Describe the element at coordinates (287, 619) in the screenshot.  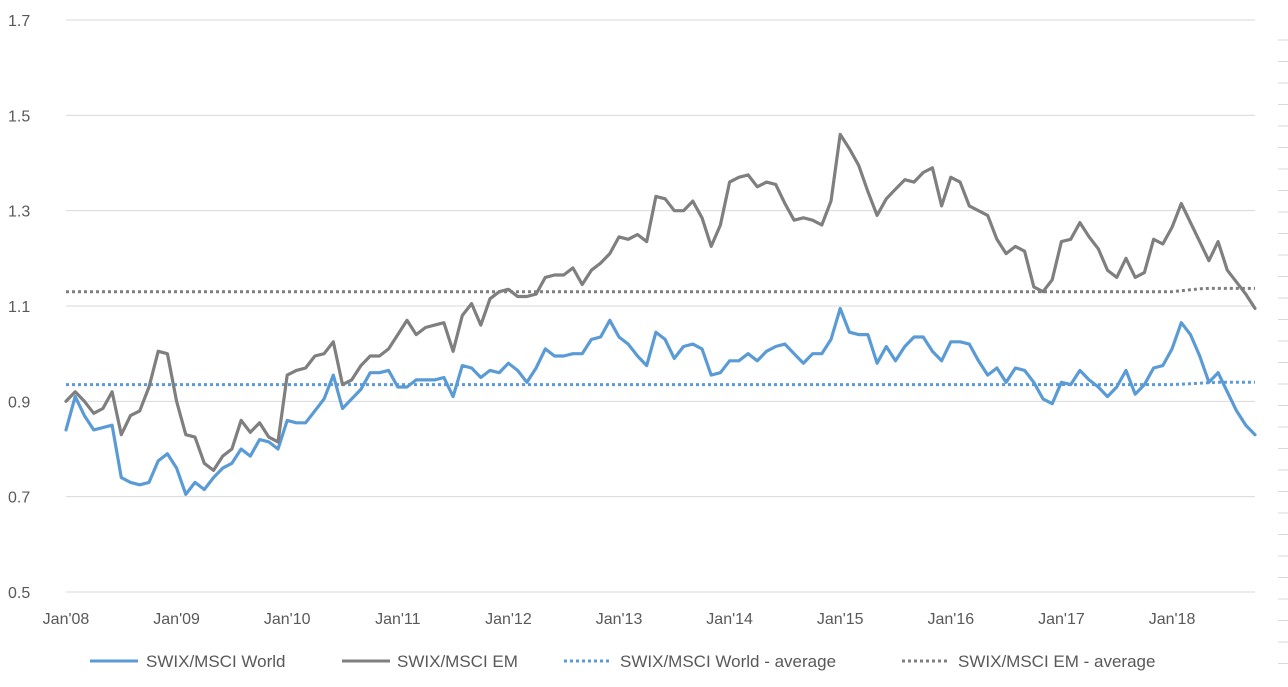
I see `x-tick-label: Jan'10` at that location.